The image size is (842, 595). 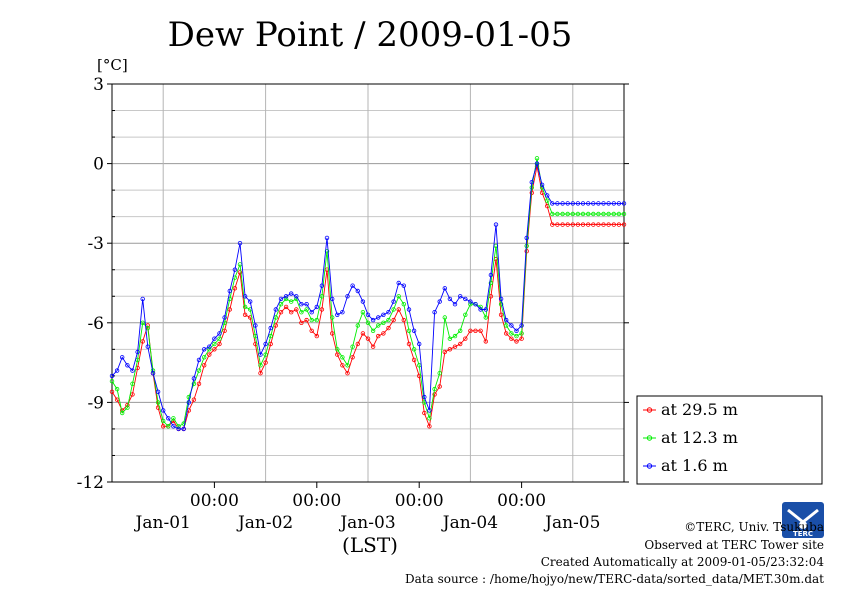 What do you see at coordinates (469, 523) in the screenshot?
I see `x-date-label: Jan-04` at bounding box center [469, 523].